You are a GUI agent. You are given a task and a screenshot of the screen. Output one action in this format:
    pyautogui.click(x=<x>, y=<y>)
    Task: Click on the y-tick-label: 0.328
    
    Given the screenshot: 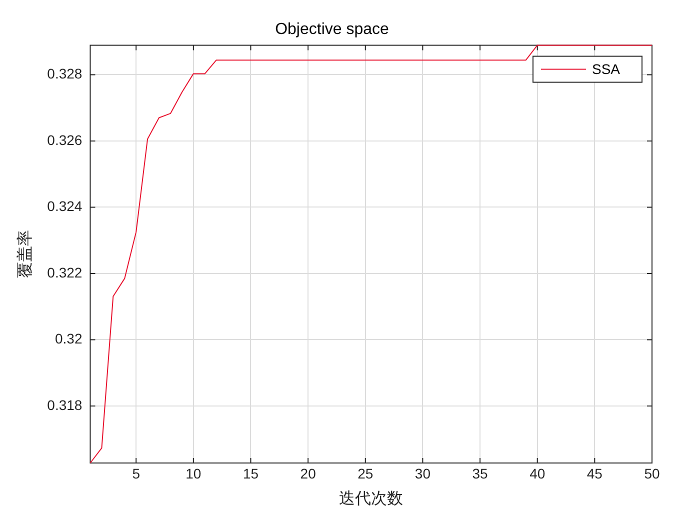 What is the action you would take?
    pyautogui.click(x=64, y=74)
    